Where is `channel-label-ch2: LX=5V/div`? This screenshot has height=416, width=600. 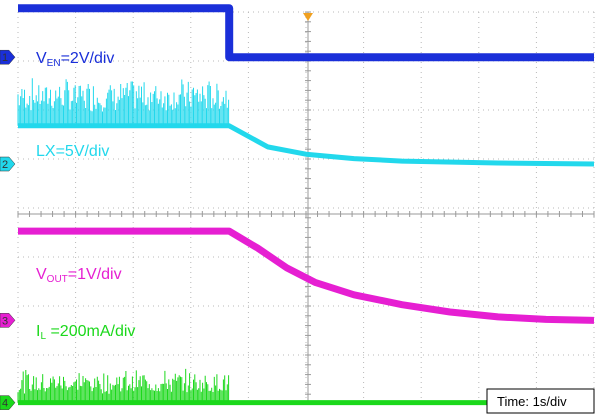
channel-label-ch2: LX=5V/div is located at coordinates (72, 151).